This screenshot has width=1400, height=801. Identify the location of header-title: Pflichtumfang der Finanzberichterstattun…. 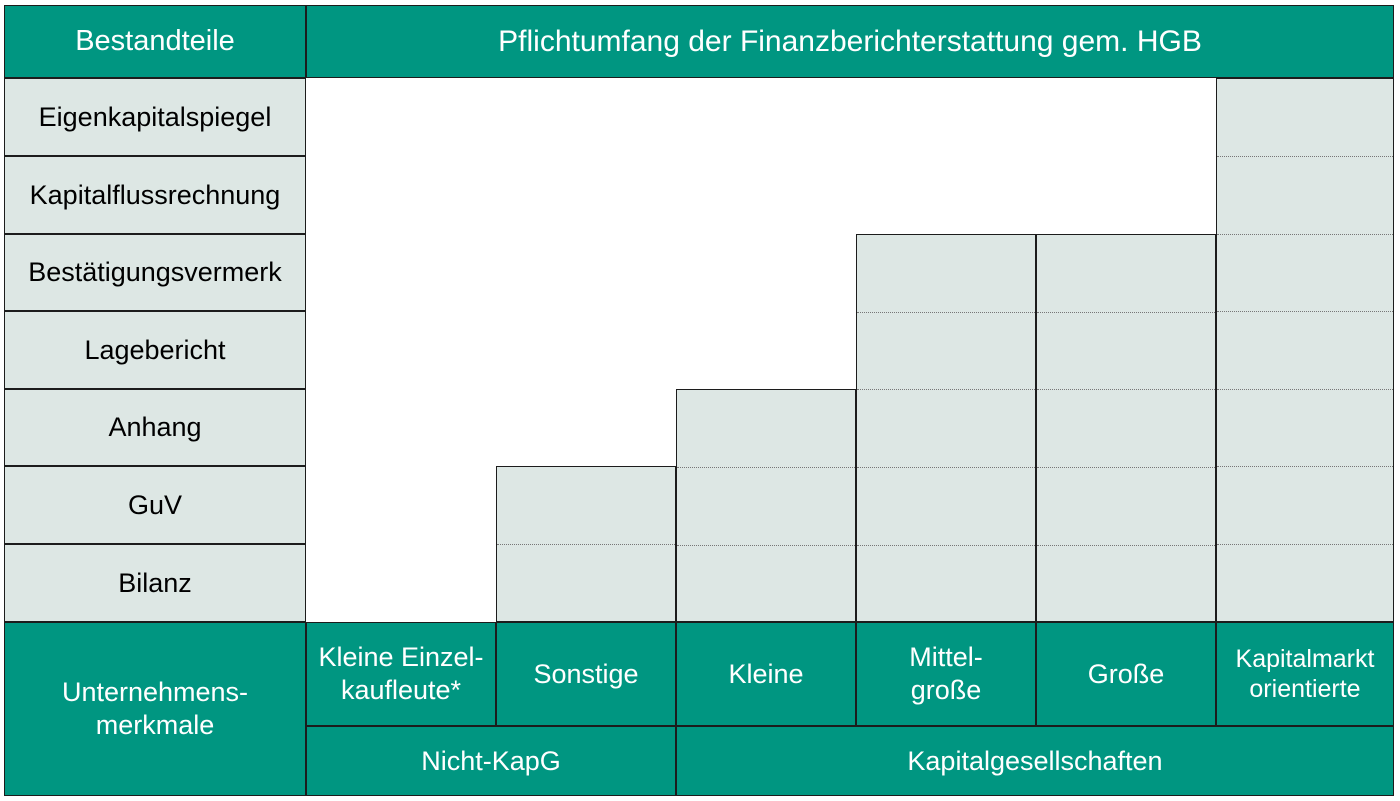
(850, 41).